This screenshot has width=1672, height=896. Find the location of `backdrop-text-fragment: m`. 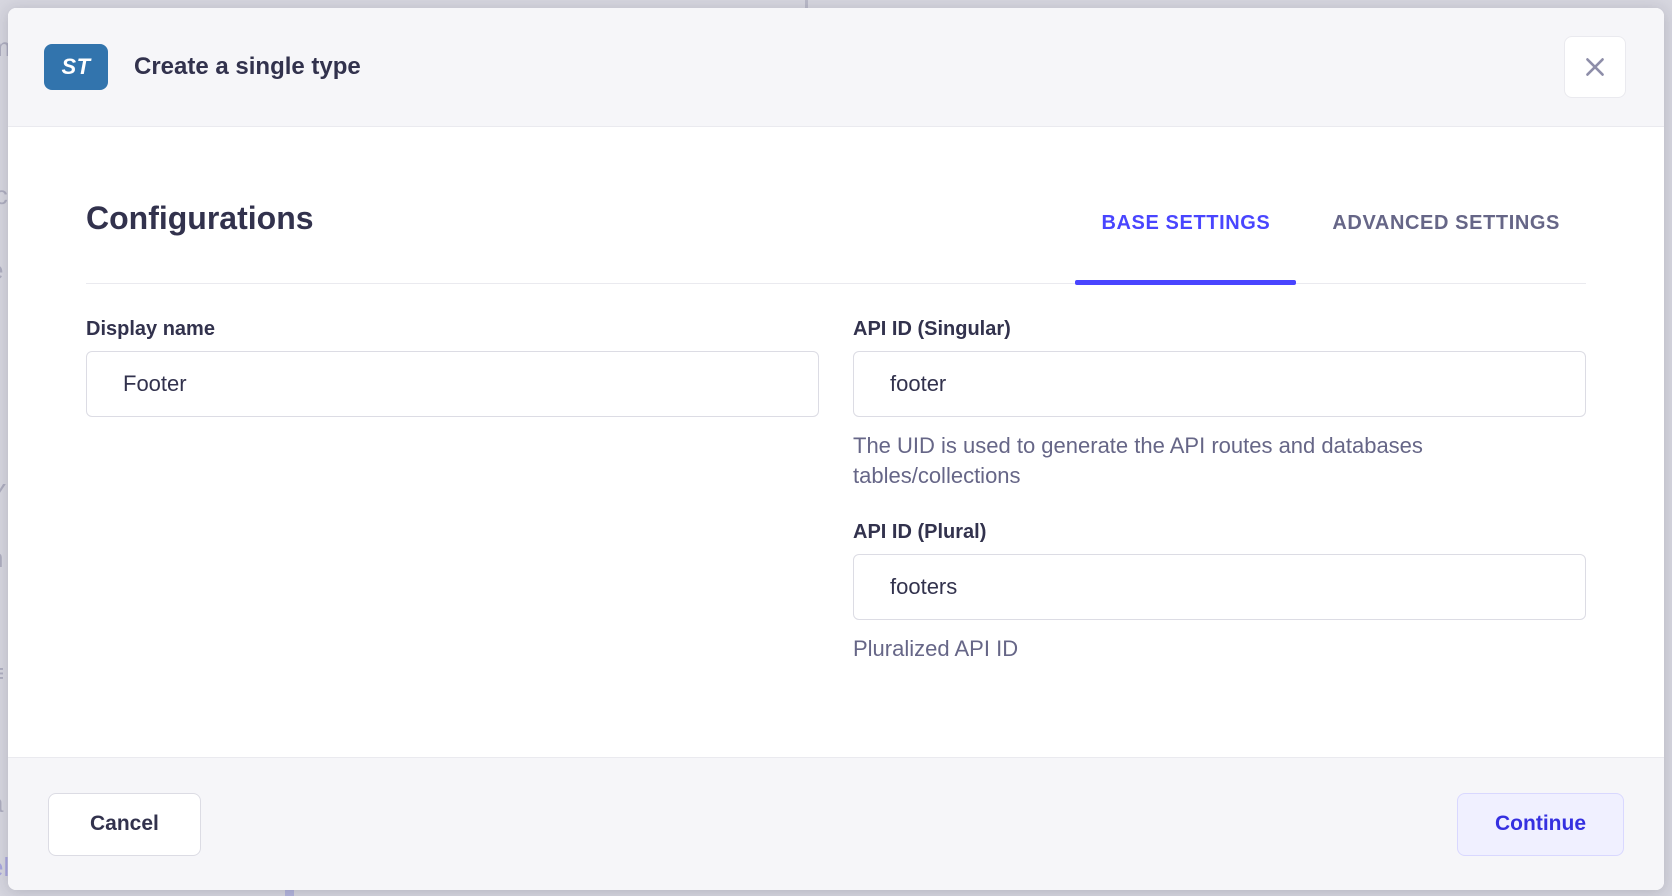

backdrop-text-fragment: m is located at coordinates (4, 47).